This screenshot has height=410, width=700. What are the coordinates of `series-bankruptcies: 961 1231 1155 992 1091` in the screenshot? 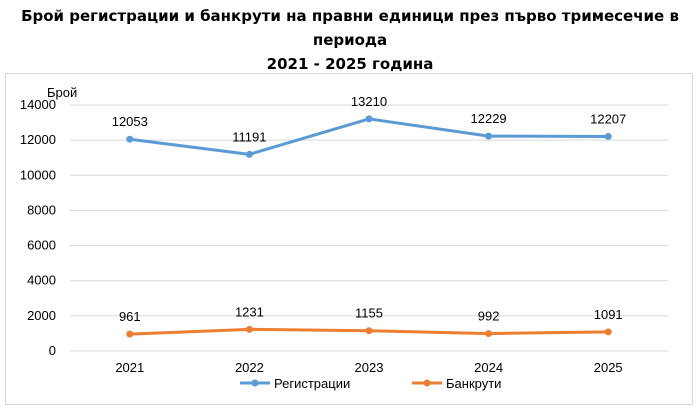 It's located at (371, 321).